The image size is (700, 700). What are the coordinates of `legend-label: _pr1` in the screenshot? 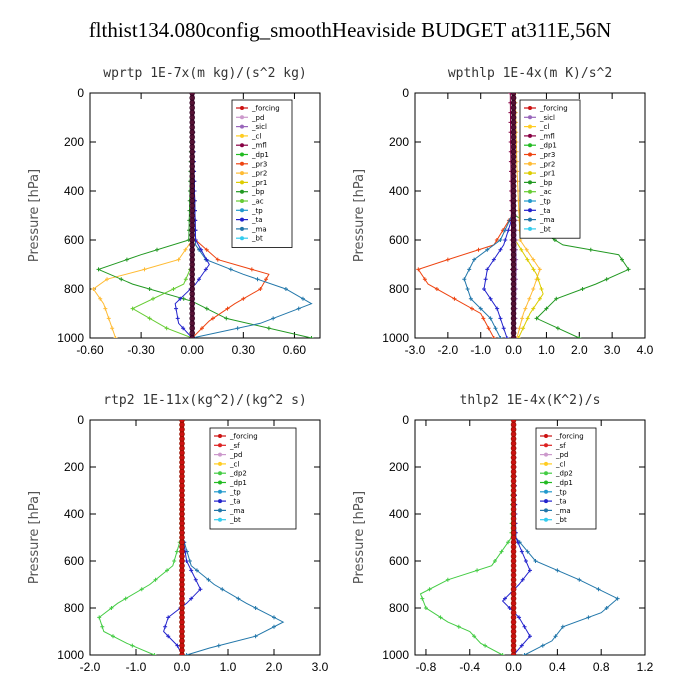 It's located at (547, 174).